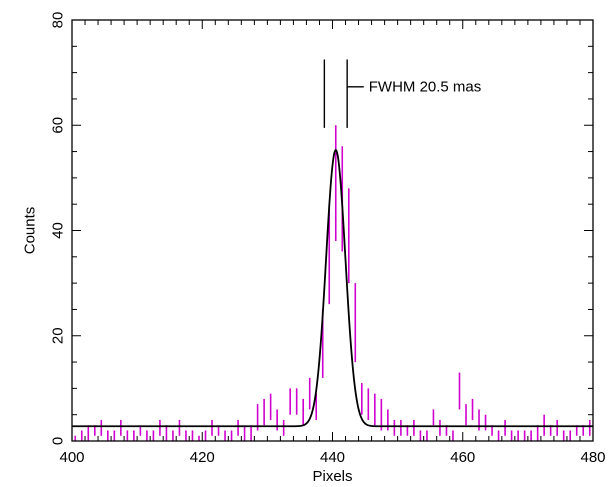  I want to click on x-tick-label: 480, so click(592, 457).